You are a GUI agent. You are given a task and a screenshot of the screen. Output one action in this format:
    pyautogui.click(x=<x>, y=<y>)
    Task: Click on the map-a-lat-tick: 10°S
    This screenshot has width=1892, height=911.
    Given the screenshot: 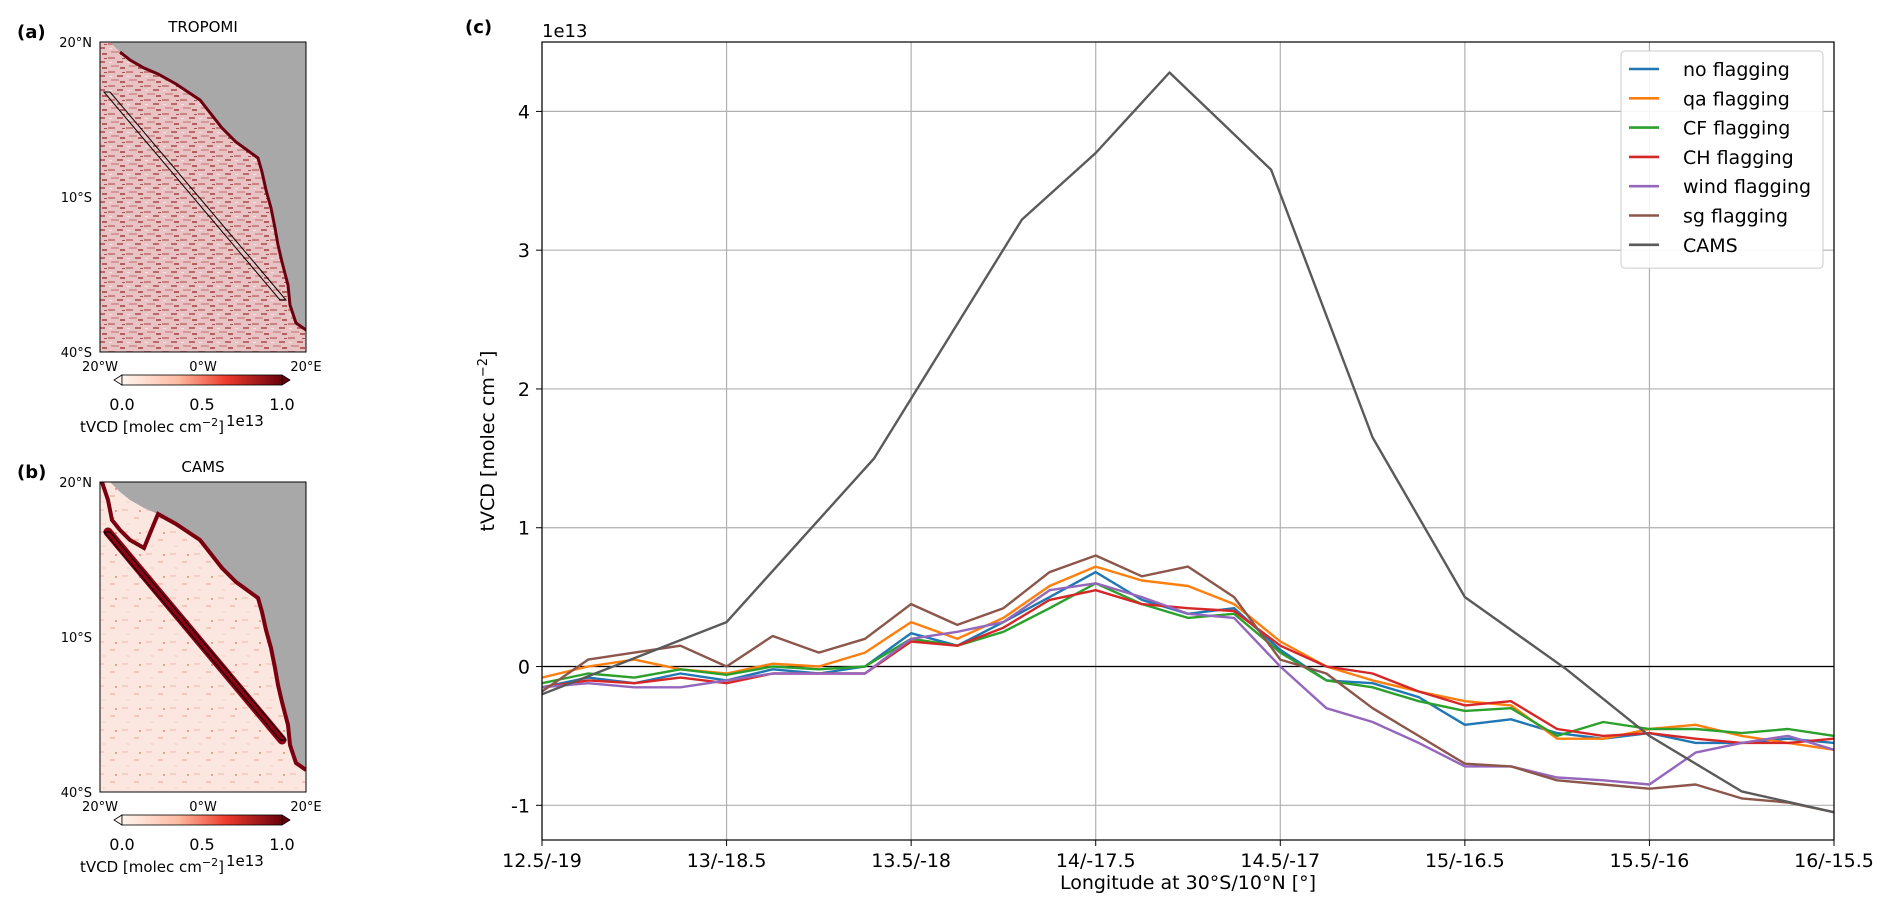 What is the action you would take?
    pyautogui.click(x=76, y=198)
    